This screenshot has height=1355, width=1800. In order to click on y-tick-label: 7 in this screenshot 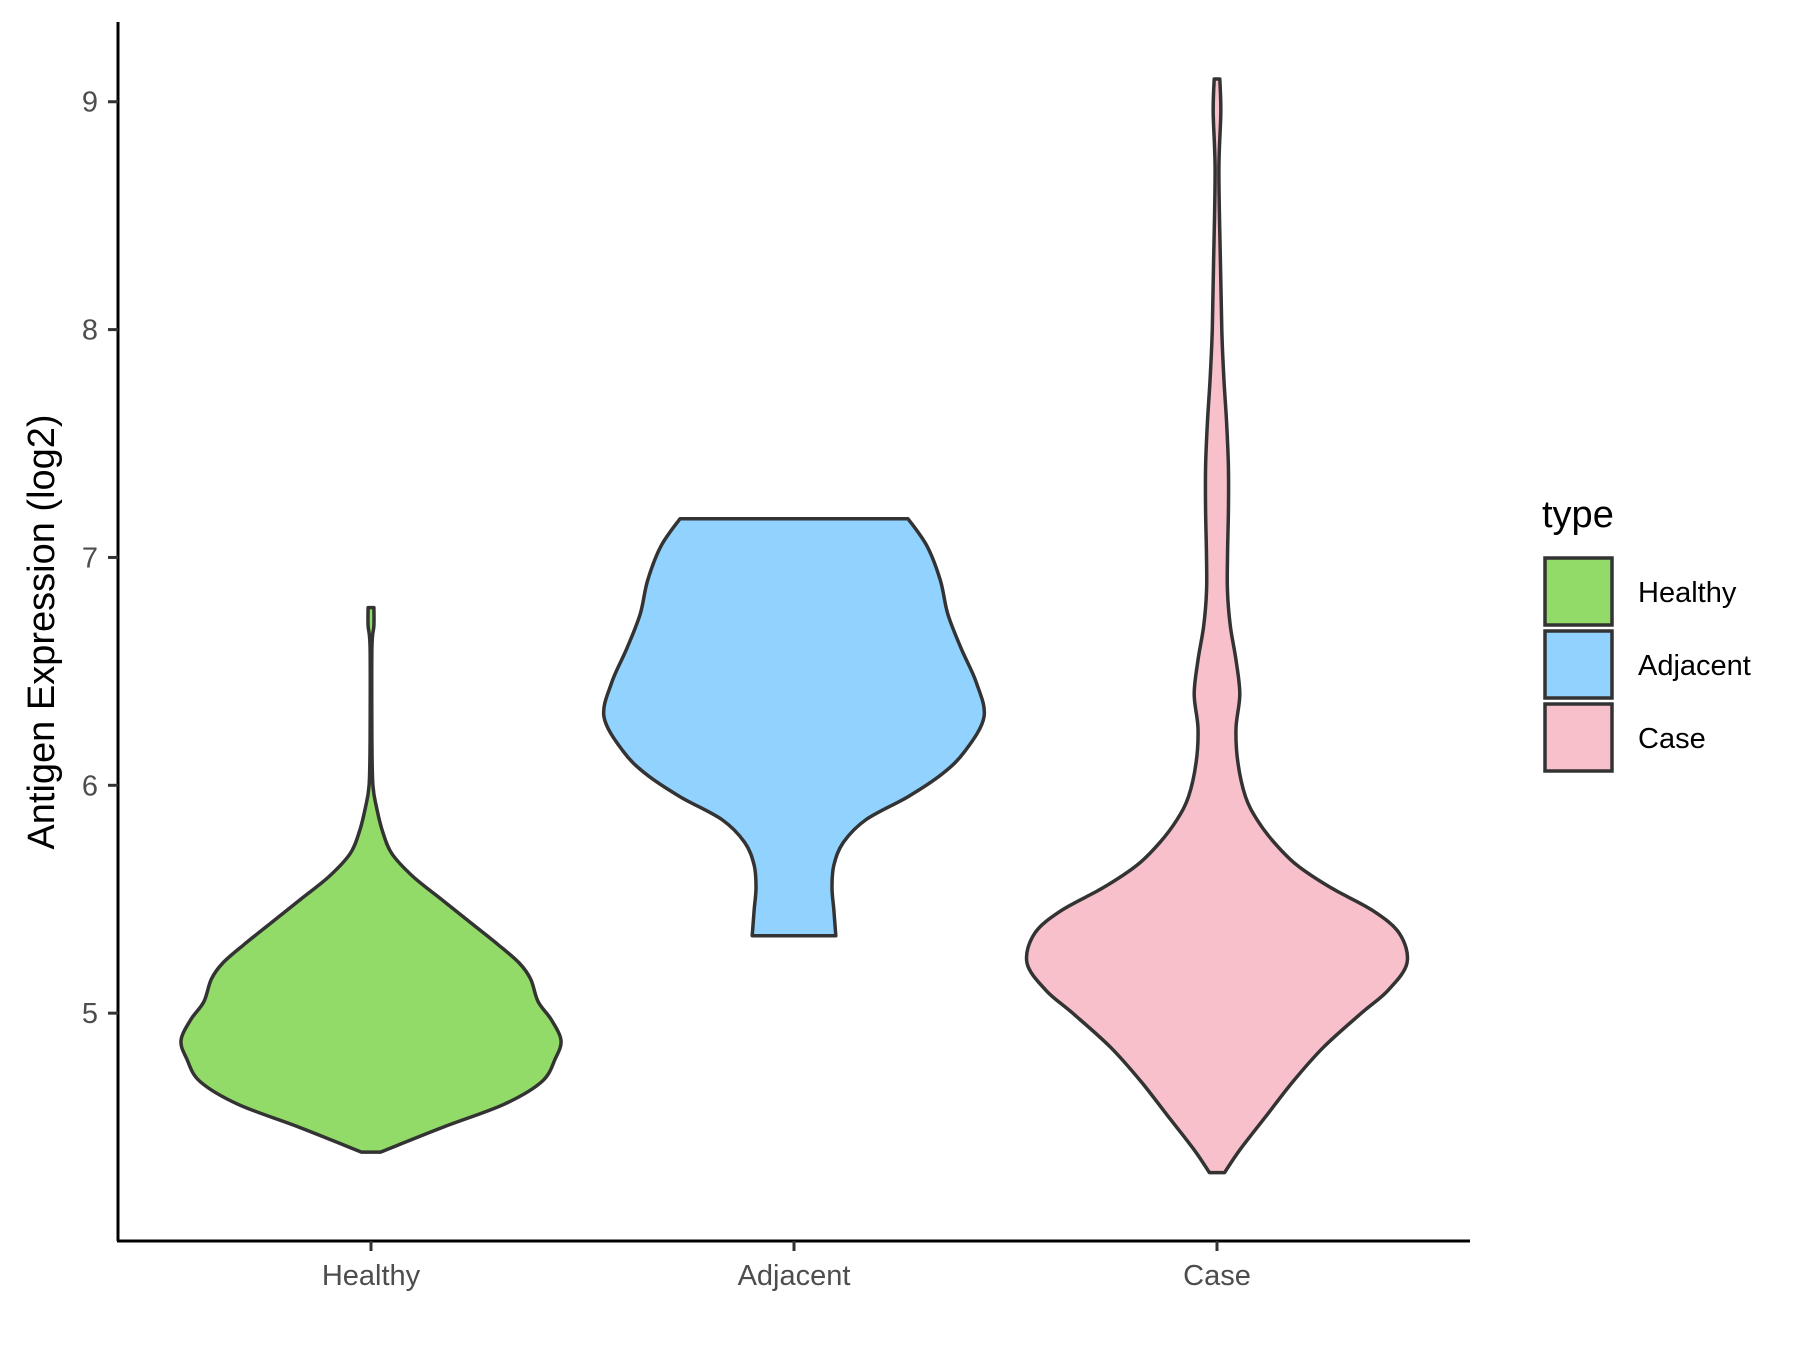, I will do `click(90, 558)`.